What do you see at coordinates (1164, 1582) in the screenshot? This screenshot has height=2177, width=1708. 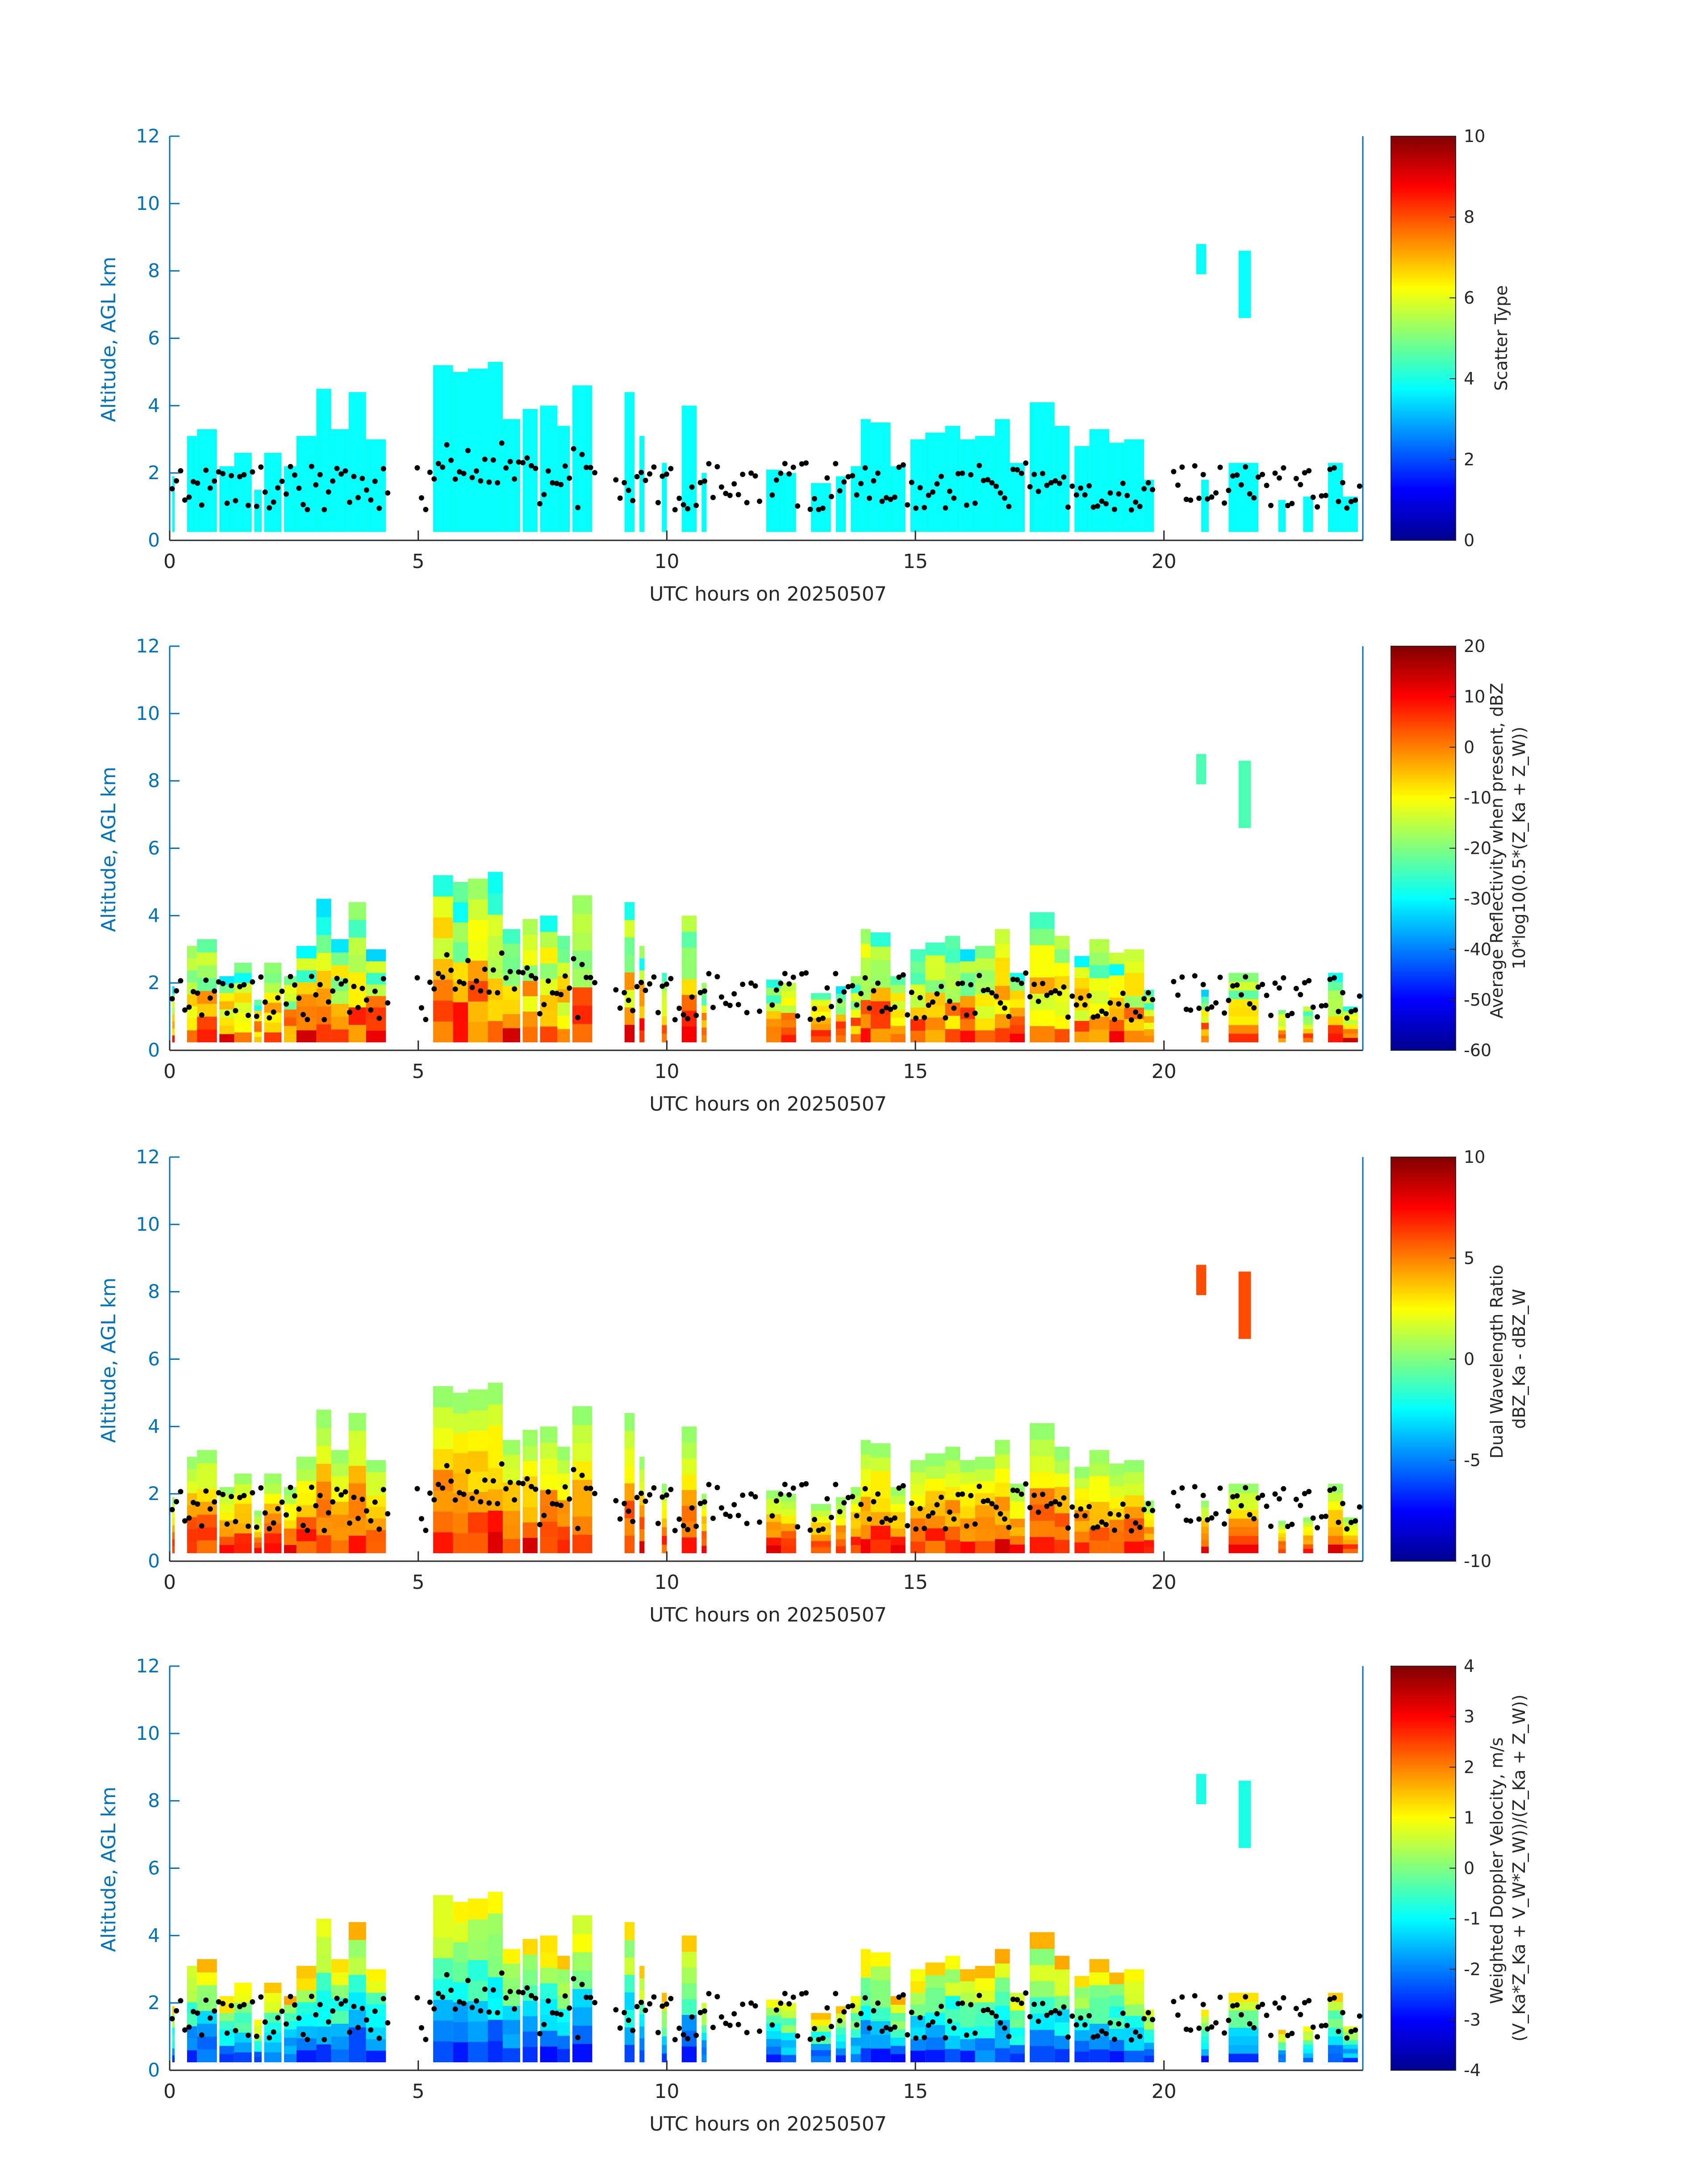 I see `x-tick-label: 20` at bounding box center [1164, 1582].